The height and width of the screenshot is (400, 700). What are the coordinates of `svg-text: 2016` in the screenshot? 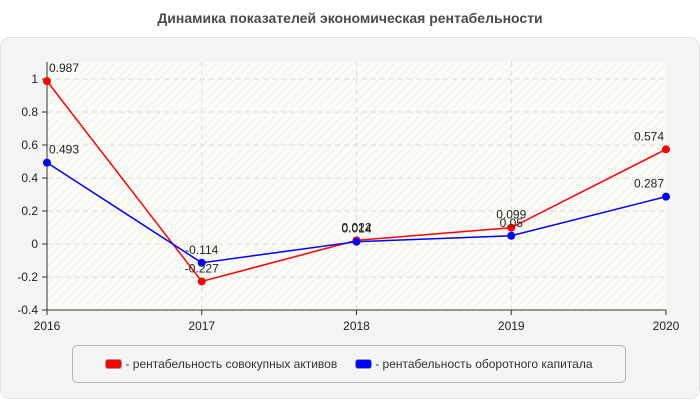 It's located at (47, 326).